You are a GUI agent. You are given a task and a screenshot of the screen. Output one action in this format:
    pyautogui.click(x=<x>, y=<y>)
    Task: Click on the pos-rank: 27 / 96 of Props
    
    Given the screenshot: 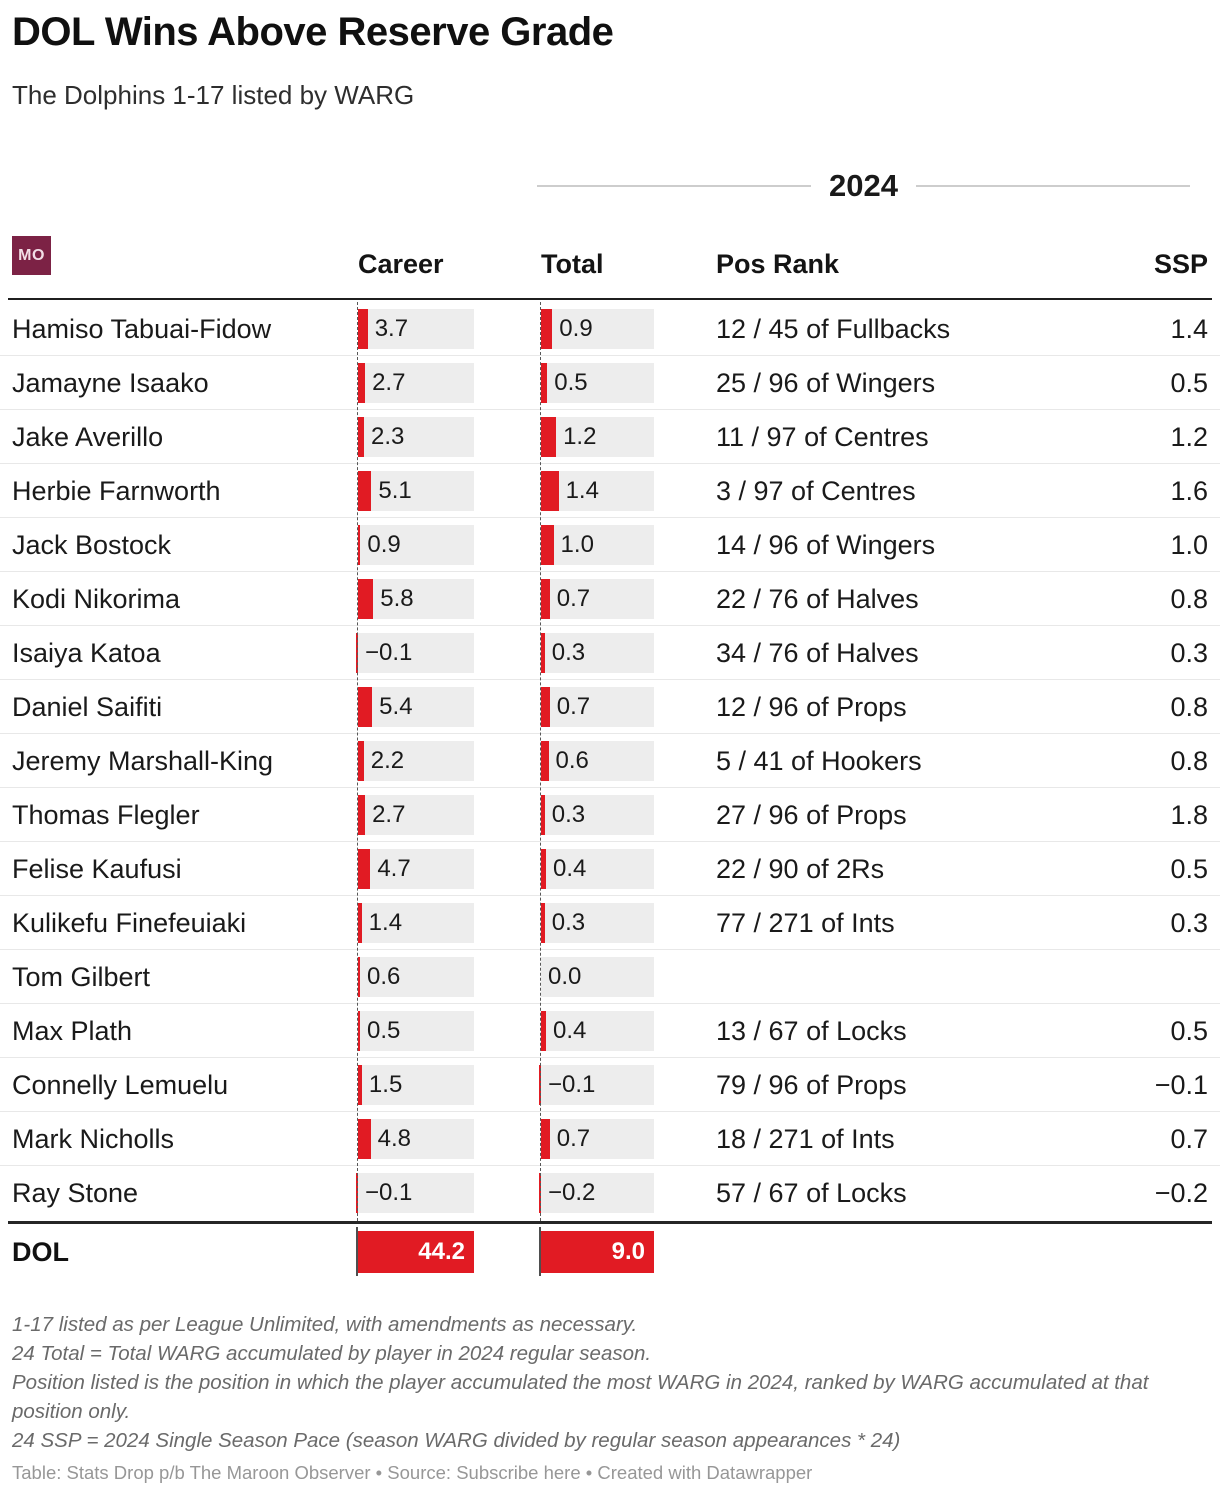 What is the action you would take?
    pyautogui.click(x=811, y=815)
    